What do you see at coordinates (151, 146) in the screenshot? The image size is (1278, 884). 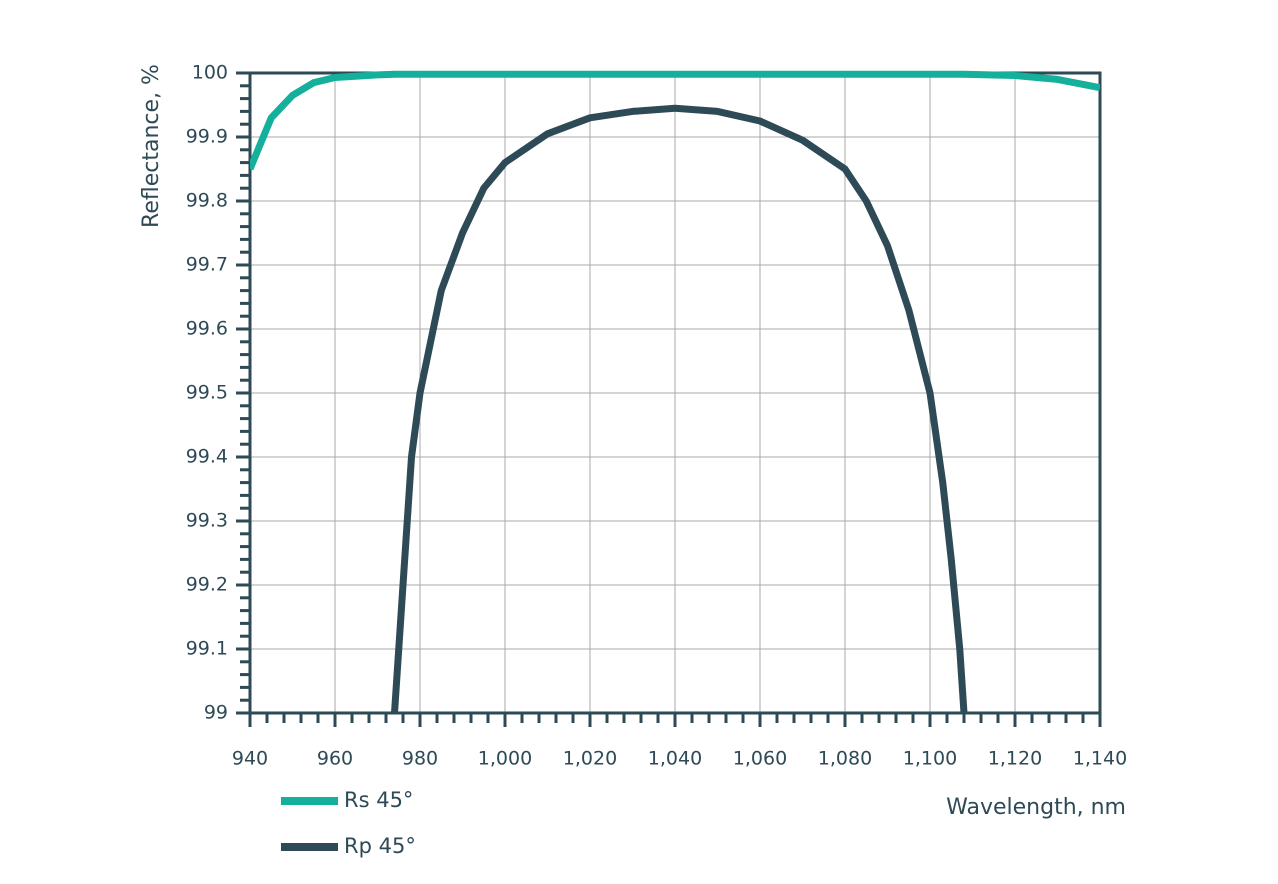 I see `y-axis-label: Reflectance, %` at bounding box center [151, 146].